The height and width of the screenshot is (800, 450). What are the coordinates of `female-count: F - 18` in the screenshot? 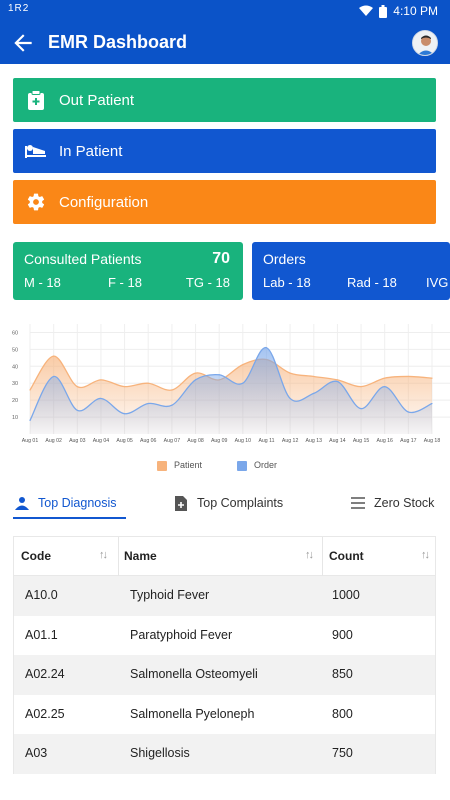 It's located at (125, 282).